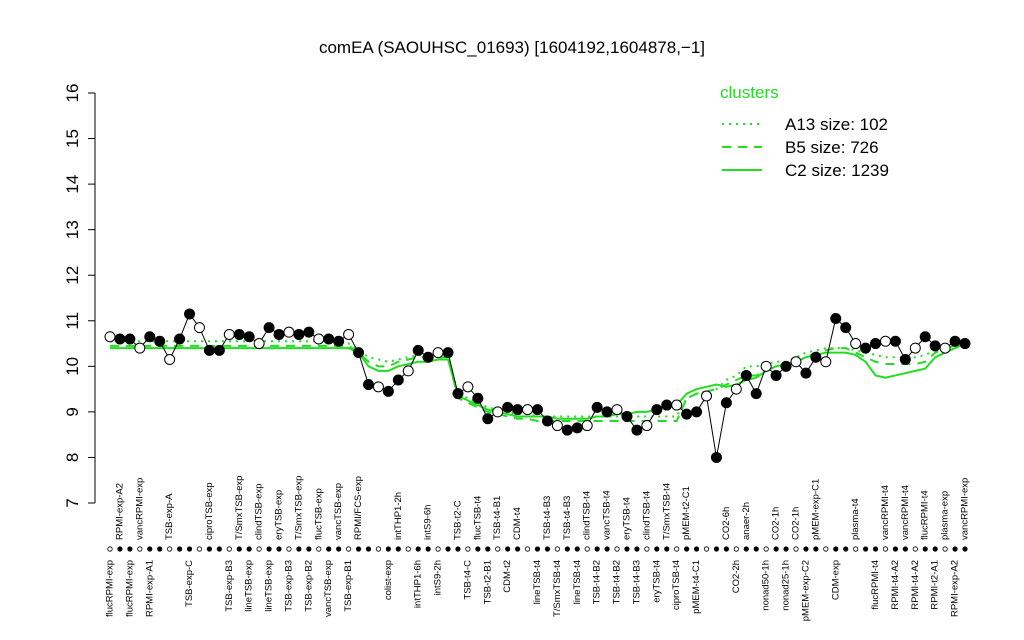 The width and height of the screenshot is (1024, 640). What do you see at coordinates (72, 229) in the screenshot?
I see `y-tick-label: 13` at bounding box center [72, 229].